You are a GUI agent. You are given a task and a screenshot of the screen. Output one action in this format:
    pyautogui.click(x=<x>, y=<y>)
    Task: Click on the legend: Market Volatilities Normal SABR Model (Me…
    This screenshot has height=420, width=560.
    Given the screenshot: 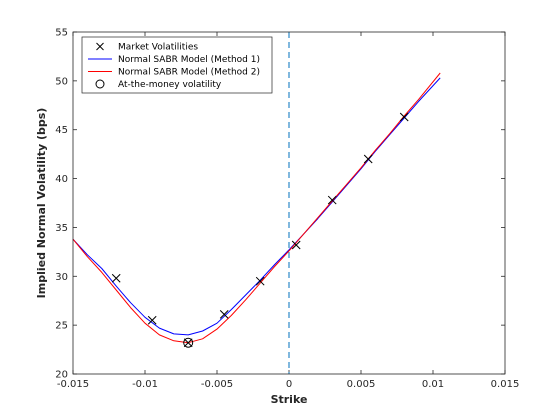 What is the action you would take?
    pyautogui.click(x=177, y=65)
    